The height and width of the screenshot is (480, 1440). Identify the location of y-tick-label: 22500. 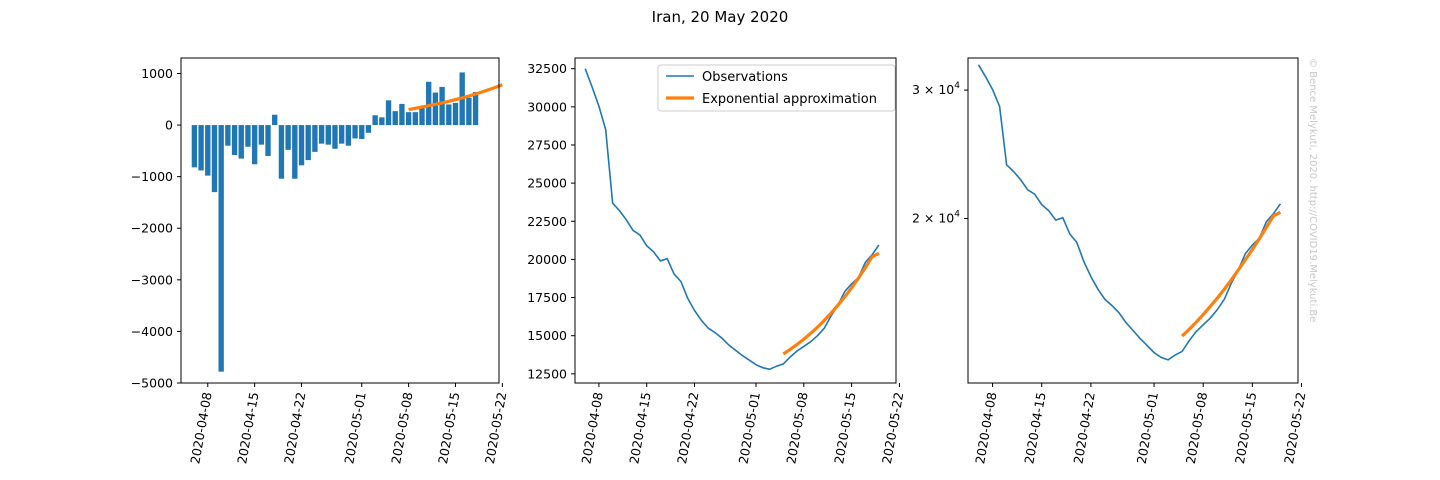
(547, 221).